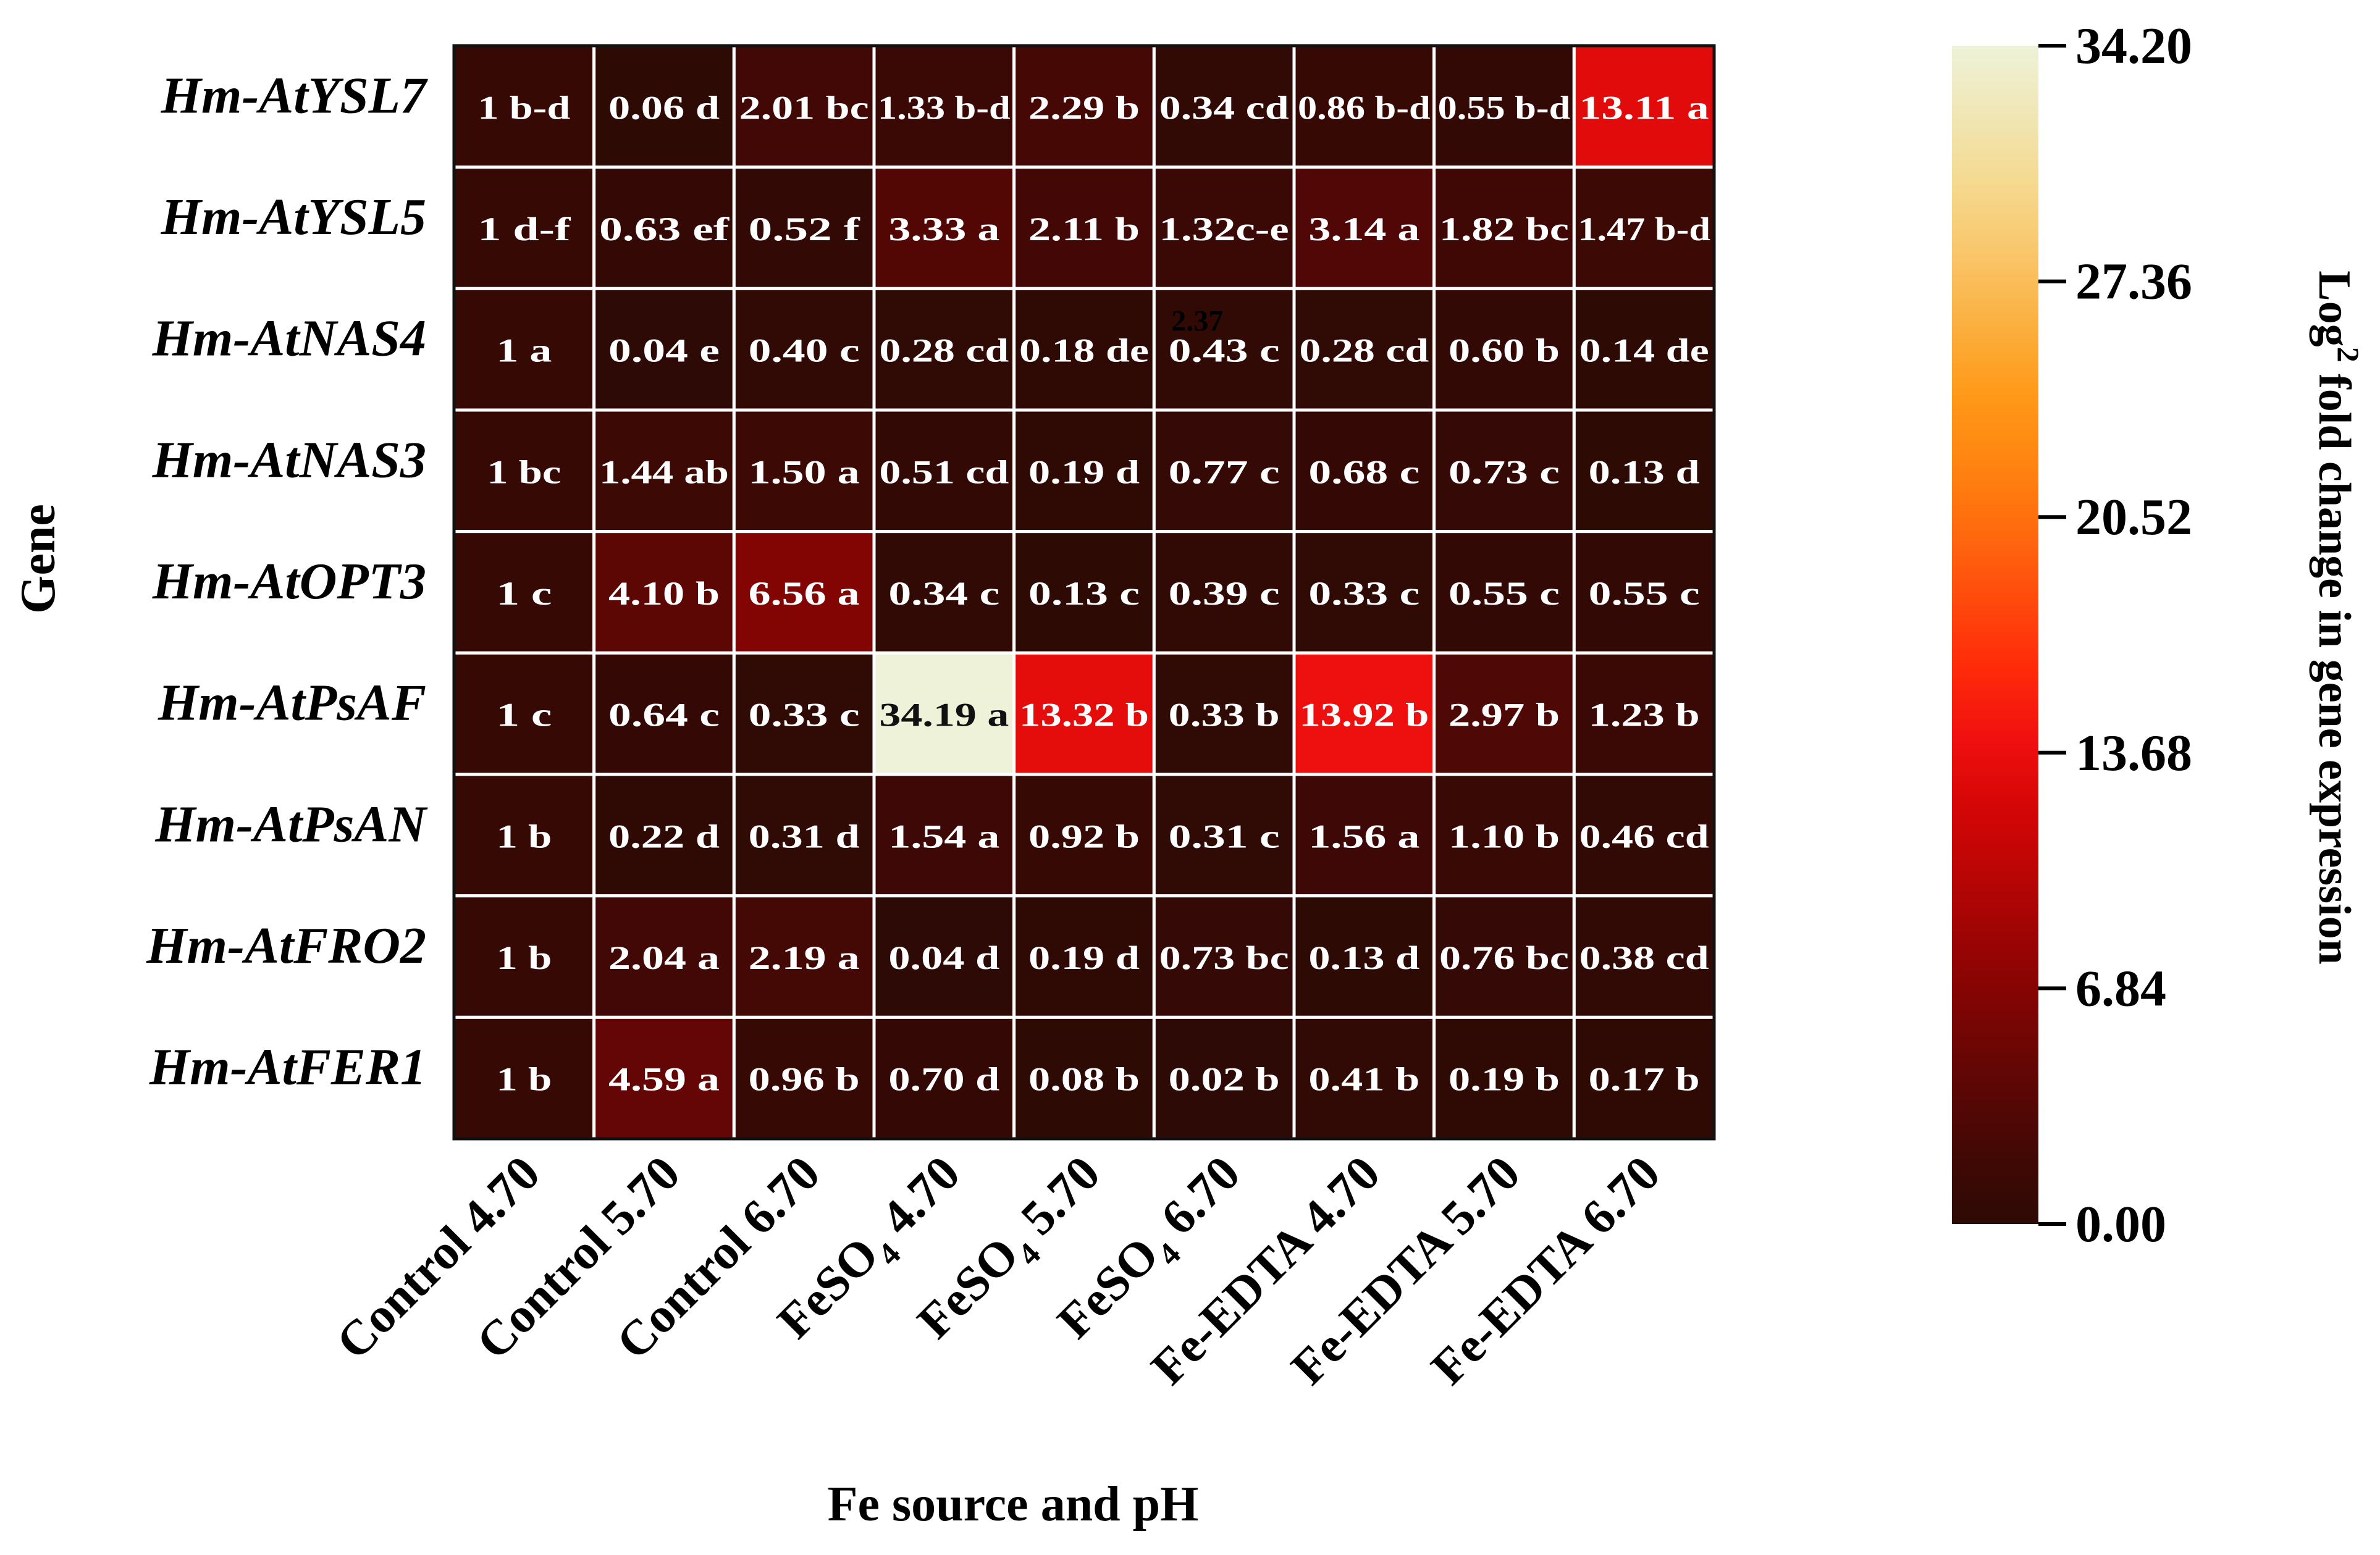 The width and height of the screenshot is (2380, 1555). Describe the element at coordinates (804, 107) in the screenshot. I see `cell-value-label: 2.01 bc` at that location.